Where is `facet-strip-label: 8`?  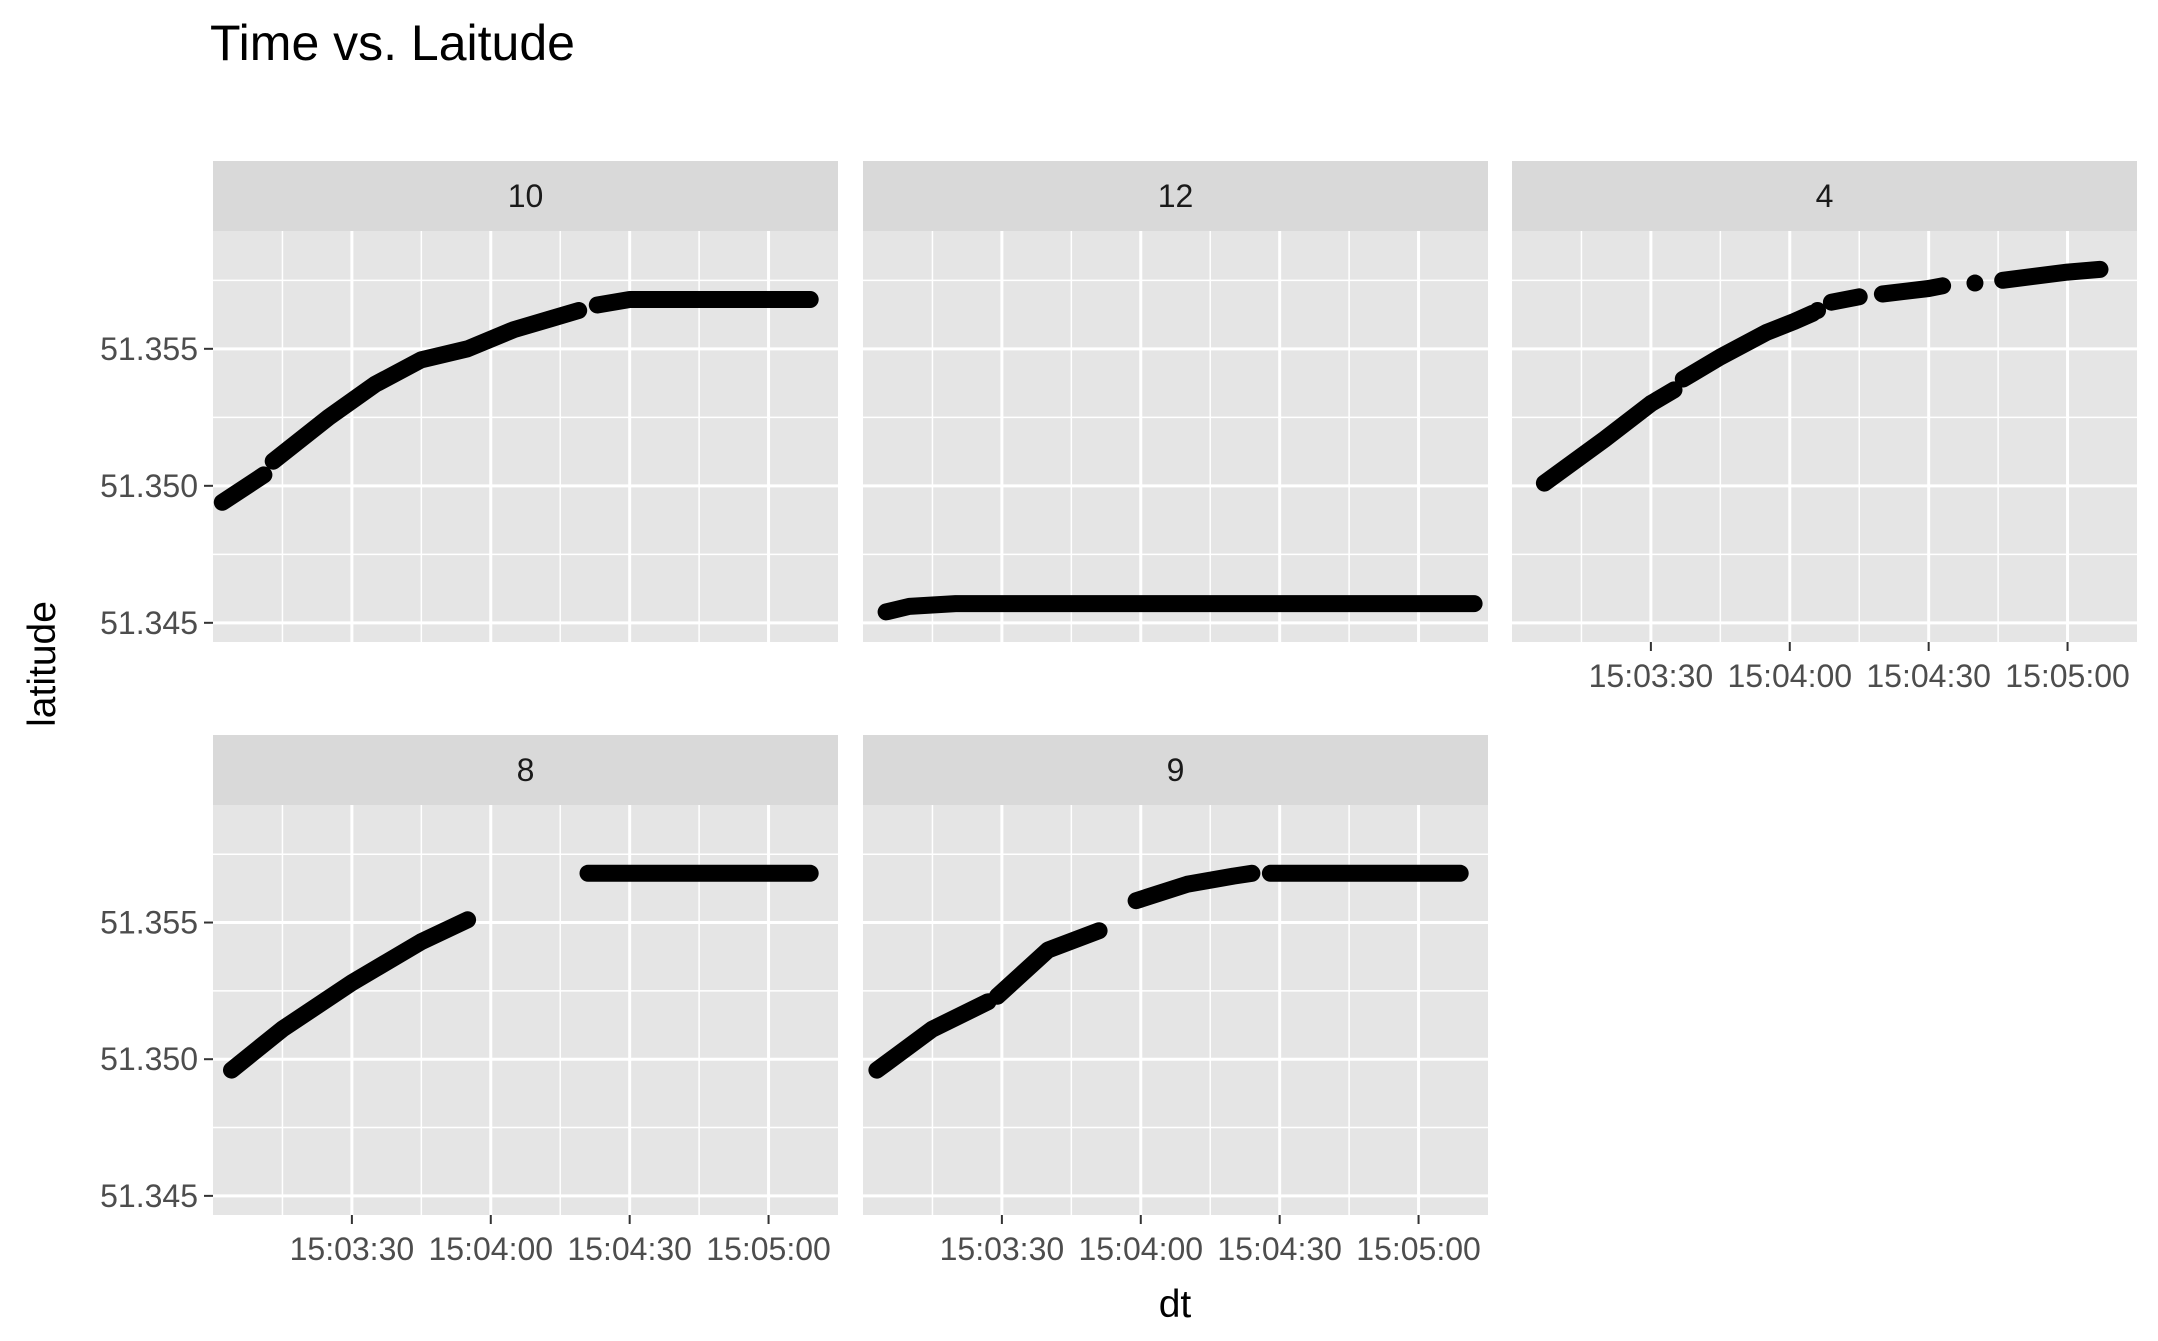 facet-strip-label: 8 is located at coordinates (526, 770).